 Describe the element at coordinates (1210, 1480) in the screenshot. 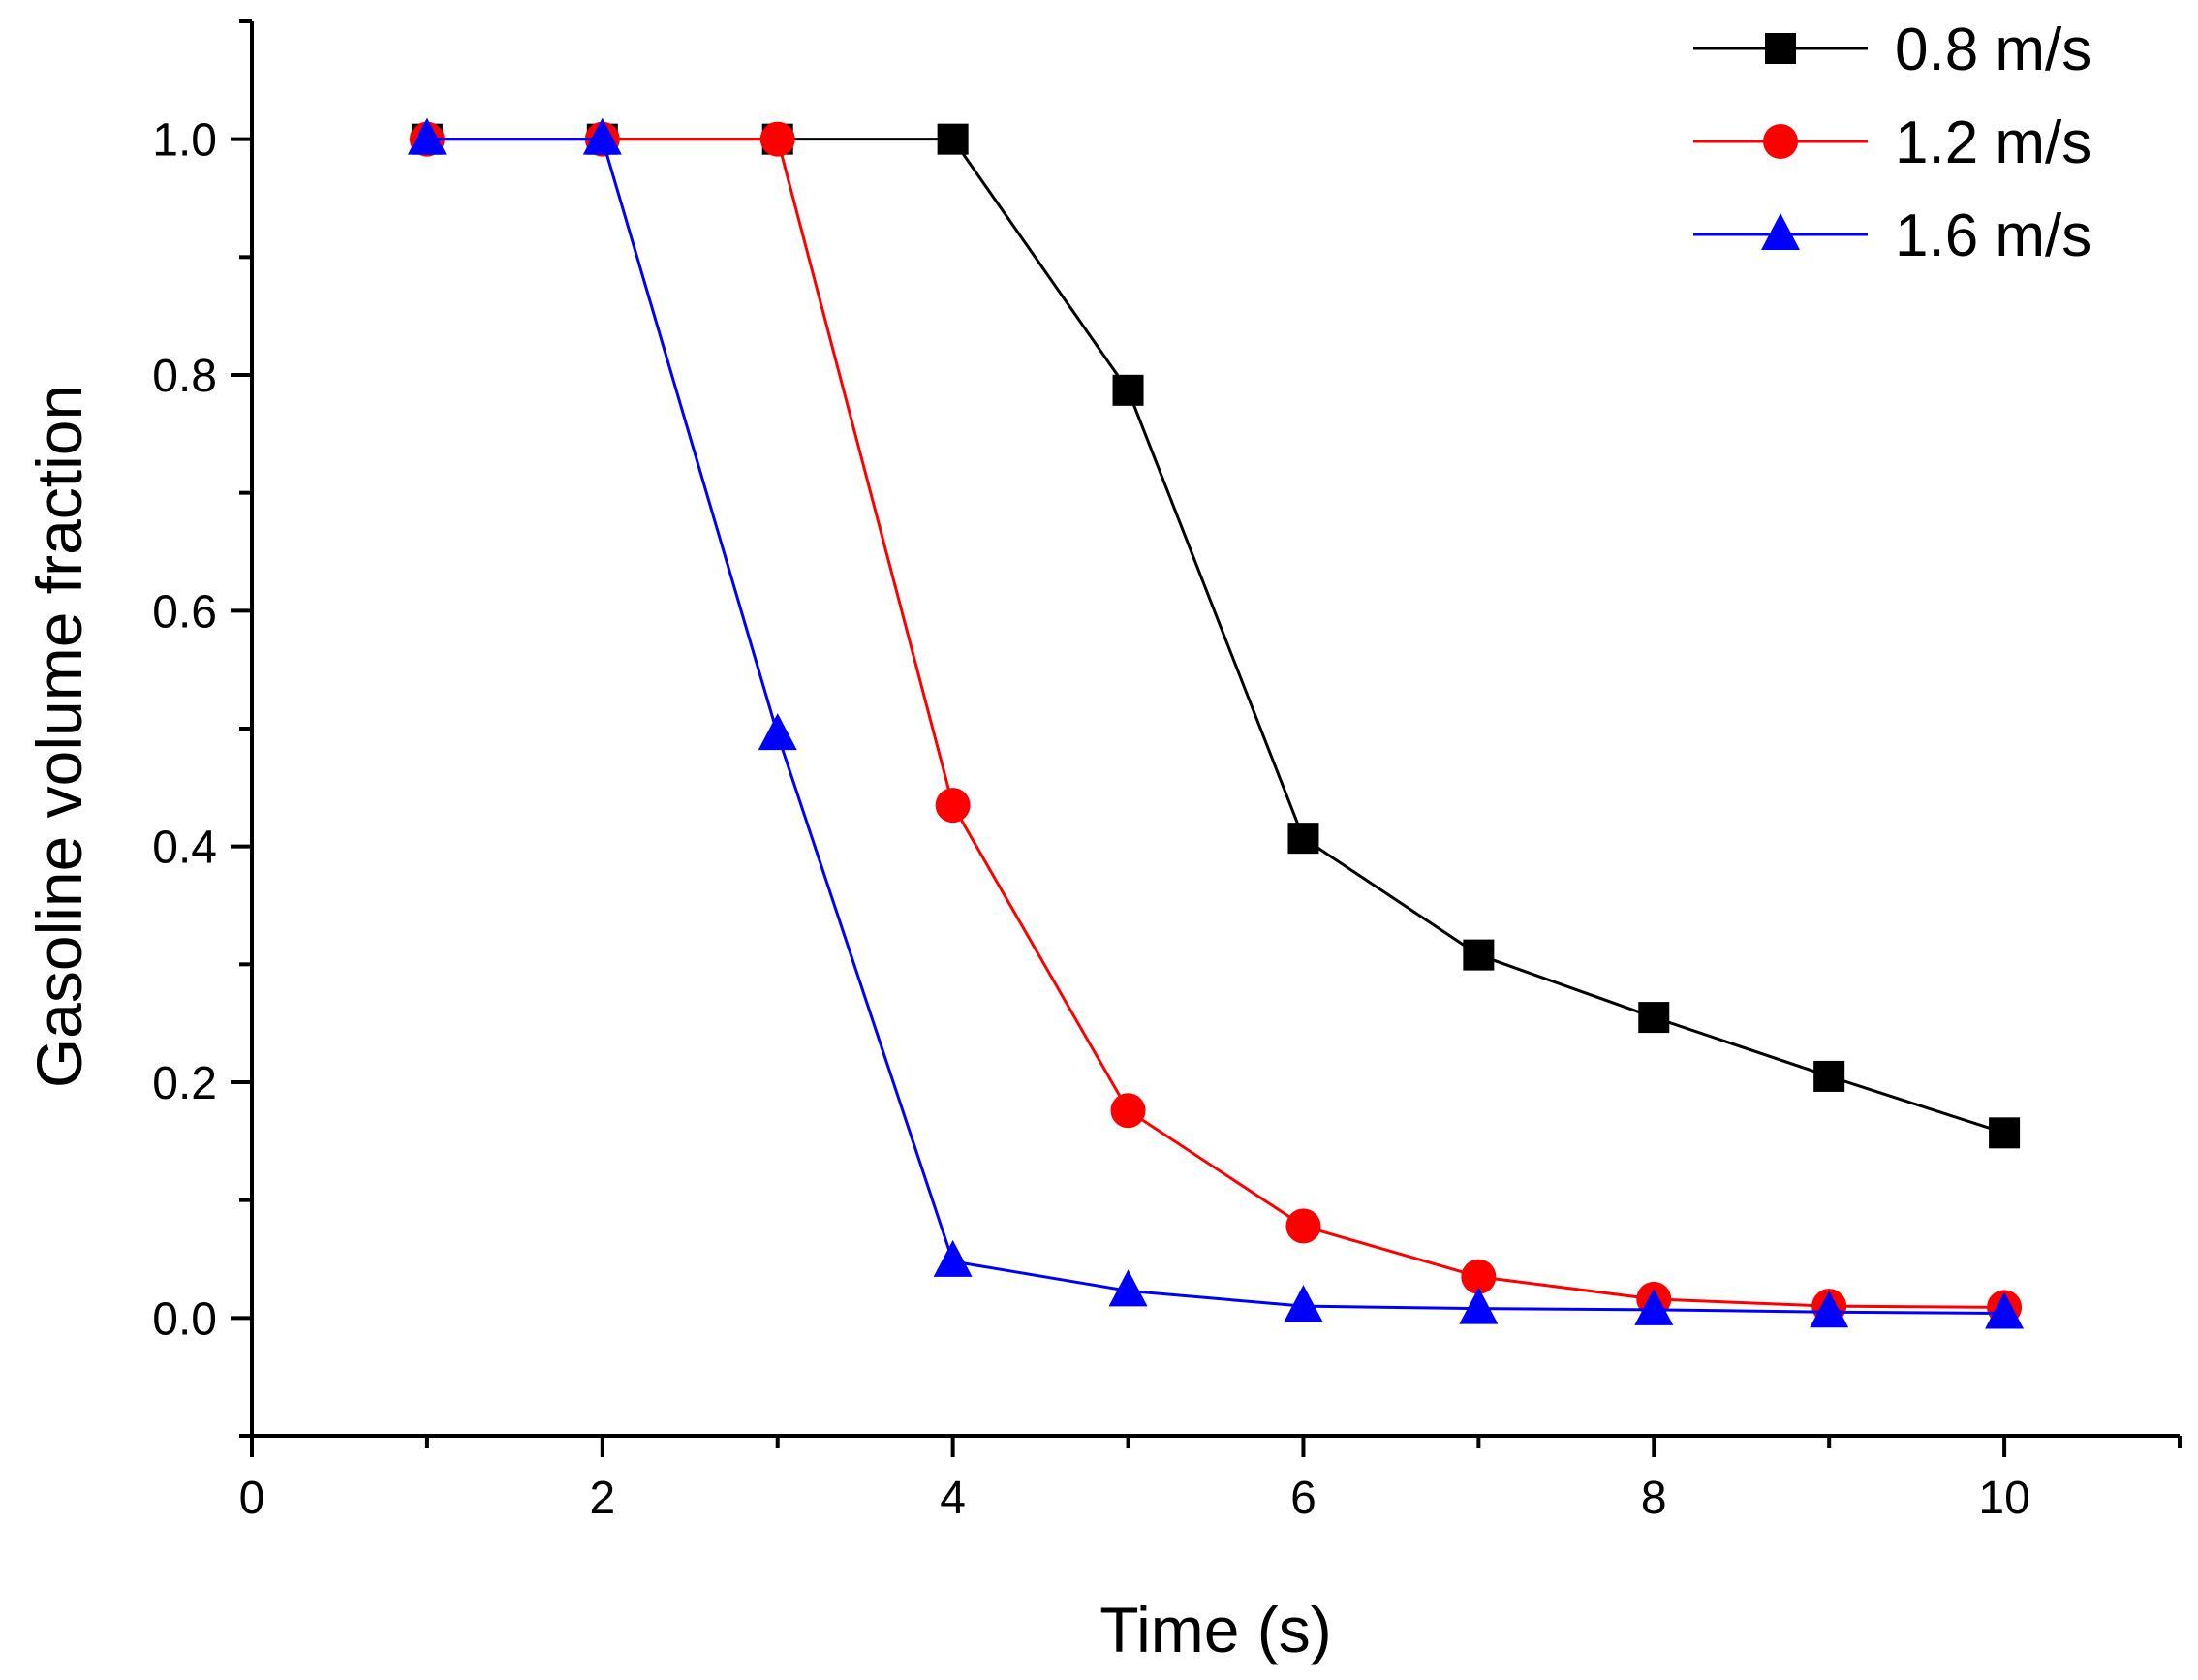

I see `x-axis-ticks: 0 2 4 6 8 10` at that location.